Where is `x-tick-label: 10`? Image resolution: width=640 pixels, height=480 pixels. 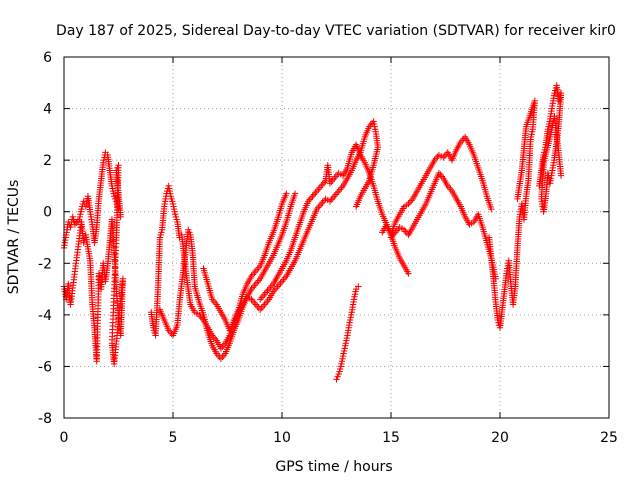 x-tick-label: 10 is located at coordinates (282, 438).